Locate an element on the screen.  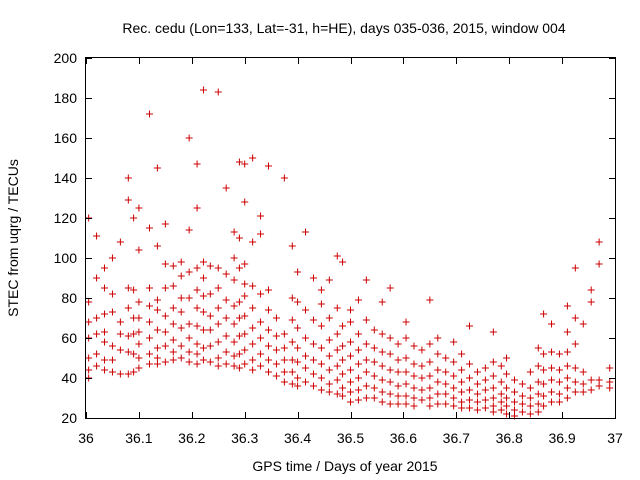
y-tick-label: 180 is located at coordinates (66, 98).